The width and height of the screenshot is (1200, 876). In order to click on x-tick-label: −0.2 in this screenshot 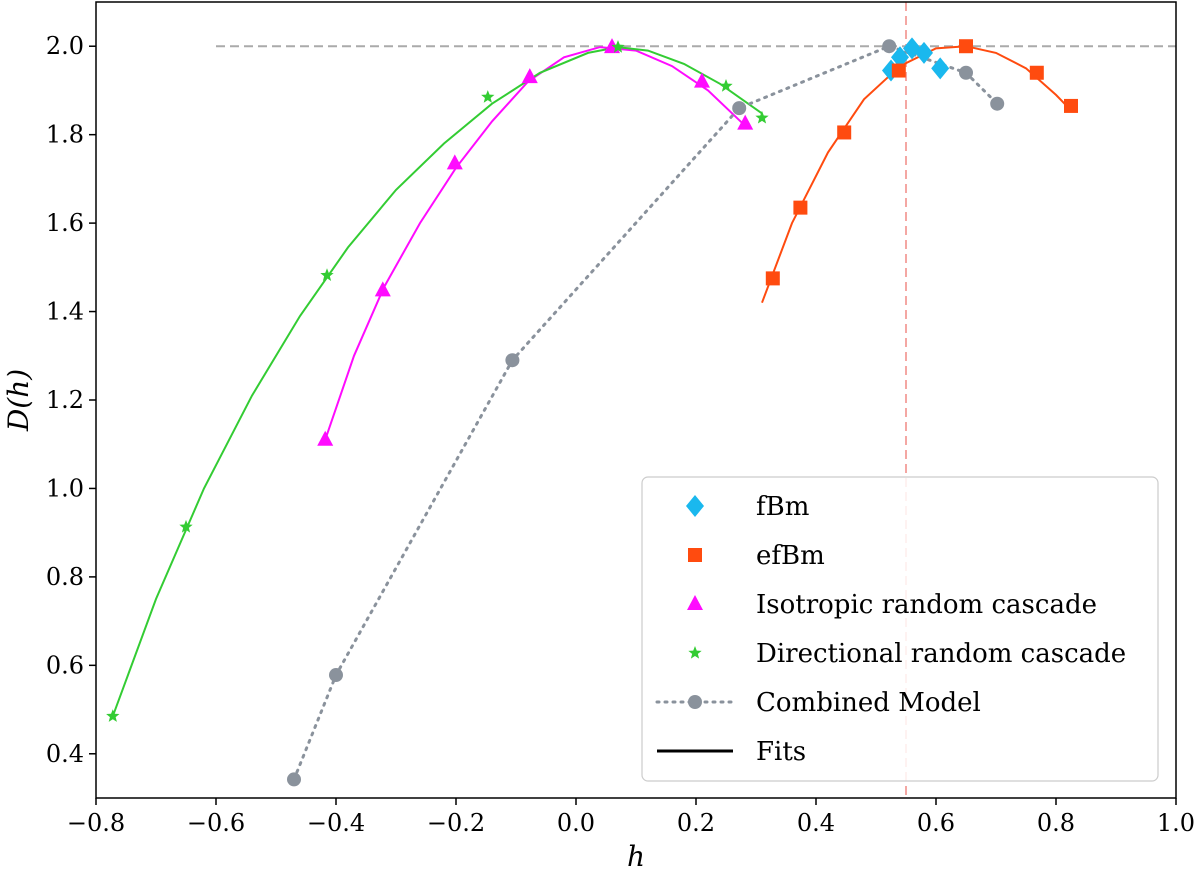, I will do `click(456, 823)`.